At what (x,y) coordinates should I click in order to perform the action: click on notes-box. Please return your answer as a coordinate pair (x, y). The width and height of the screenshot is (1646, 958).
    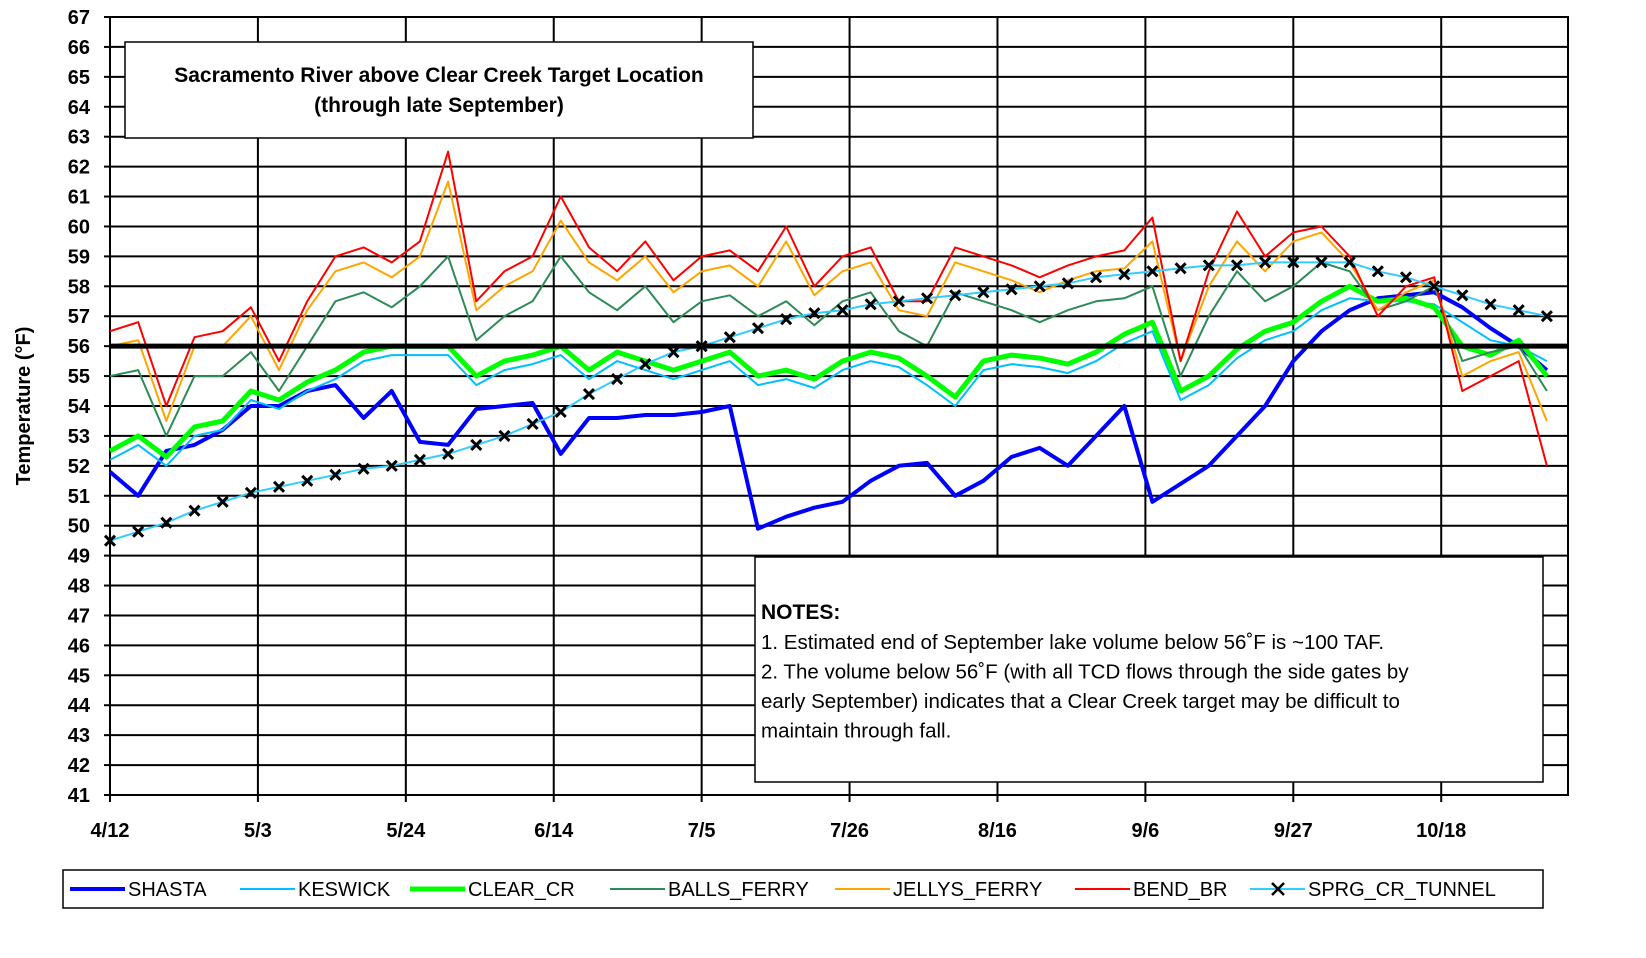
    Looking at the image, I should click on (1149, 669).